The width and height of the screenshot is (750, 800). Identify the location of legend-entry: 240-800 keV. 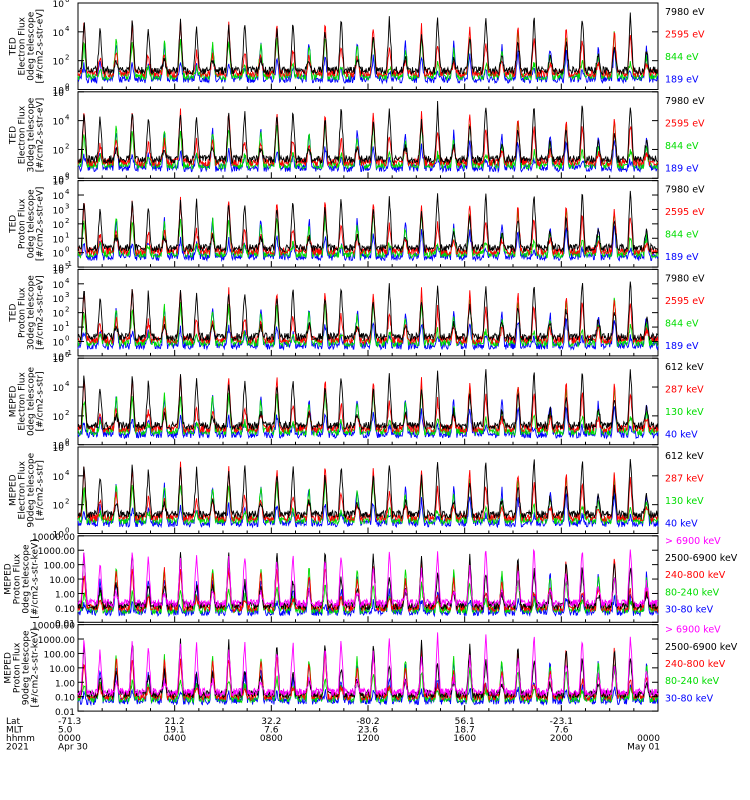
(695, 575).